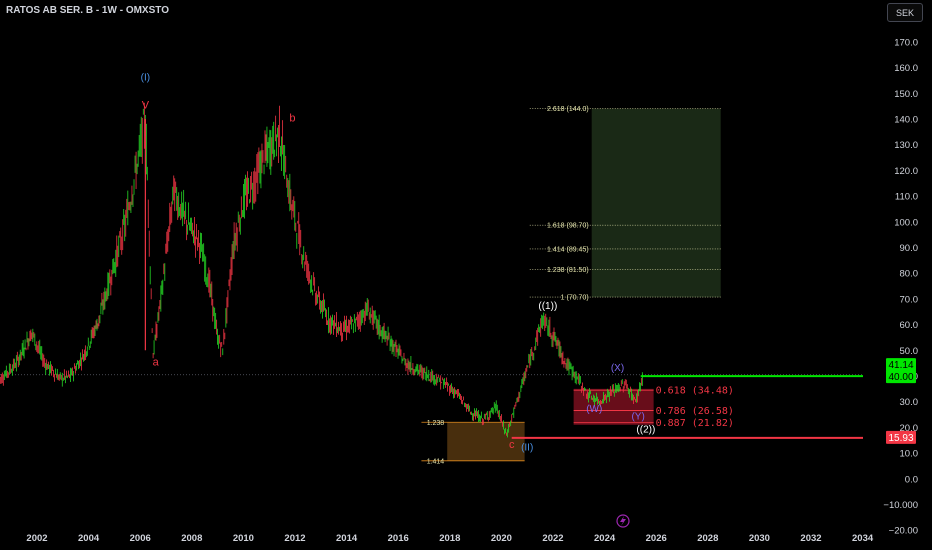 This screenshot has height=550, width=932. I want to click on x-tick-label: 2026, so click(656, 538).